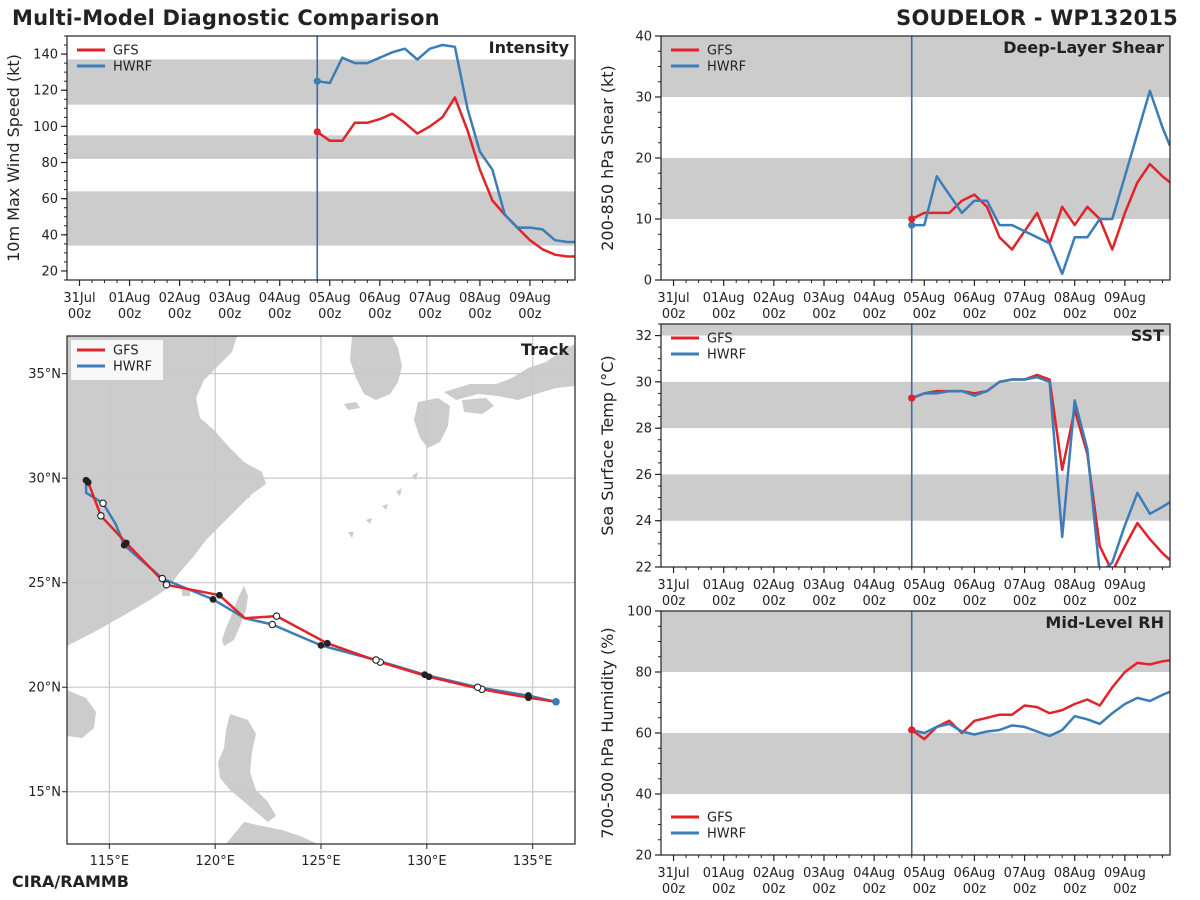  I want to click on track-legend-label: GFS, so click(126, 351).